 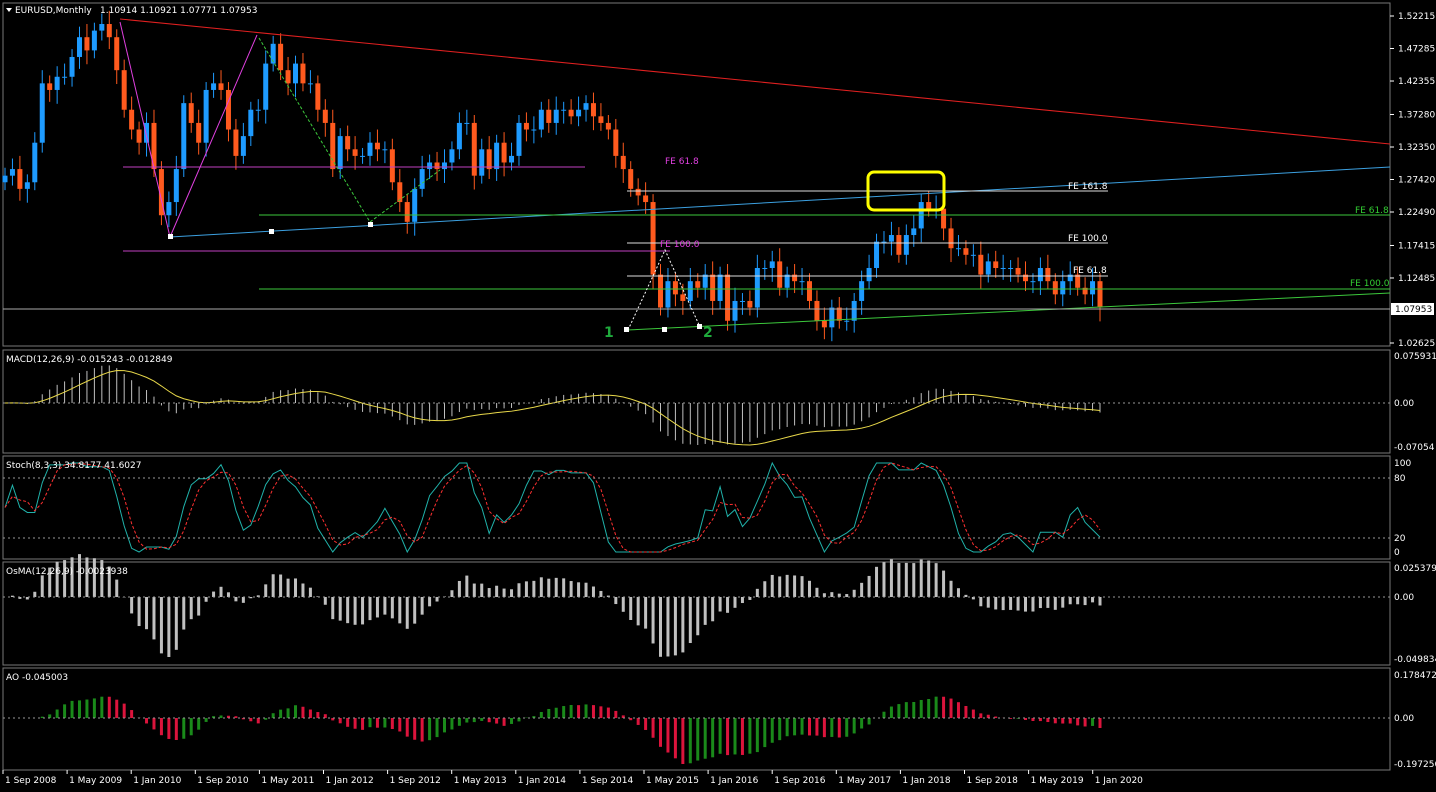 What do you see at coordinates (1416, 148) in the screenshot?
I see `price-tick-label: 1.32350` at bounding box center [1416, 148].